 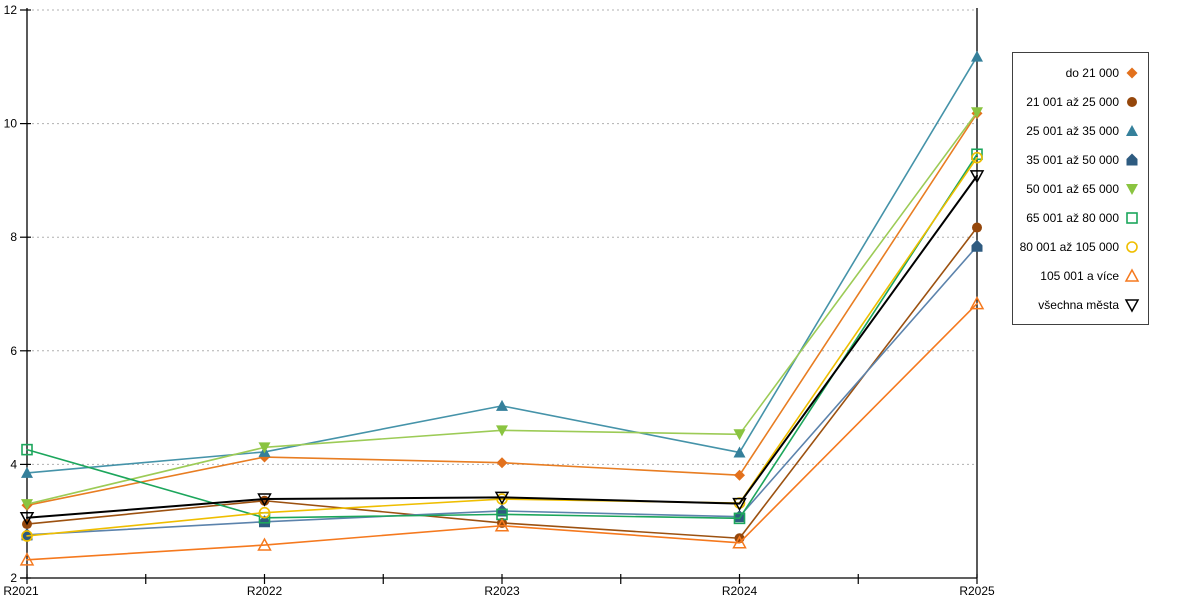 What do you see at coordinates (13, 464) in the screenshot?
I see `y-tick-label: 4` at bounding box center [13, 464].